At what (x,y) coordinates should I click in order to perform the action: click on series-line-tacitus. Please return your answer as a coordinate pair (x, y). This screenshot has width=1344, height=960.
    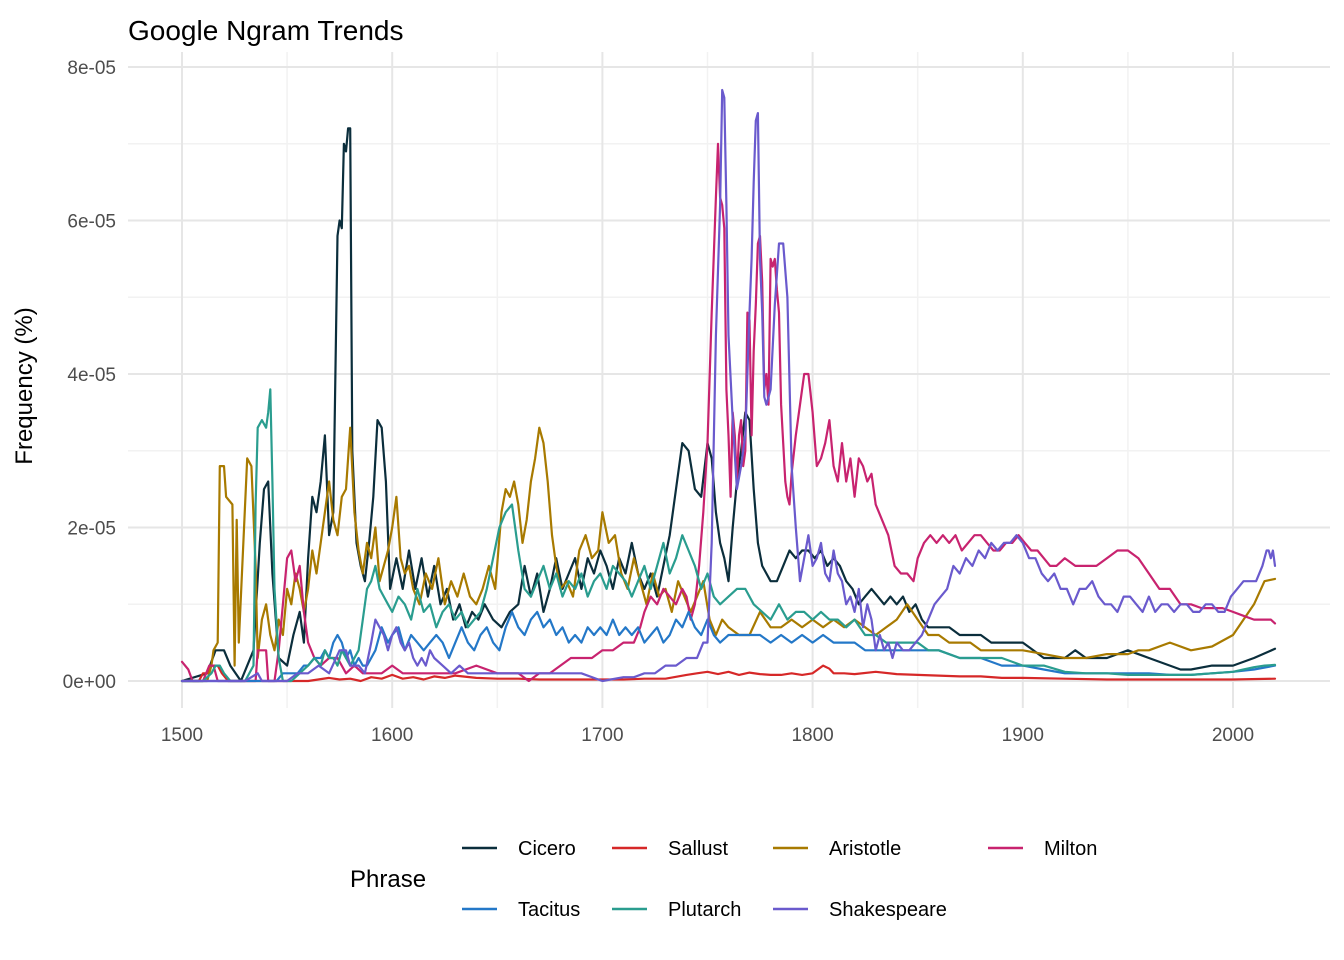
    Looking at the image, I should click on (728, 646).